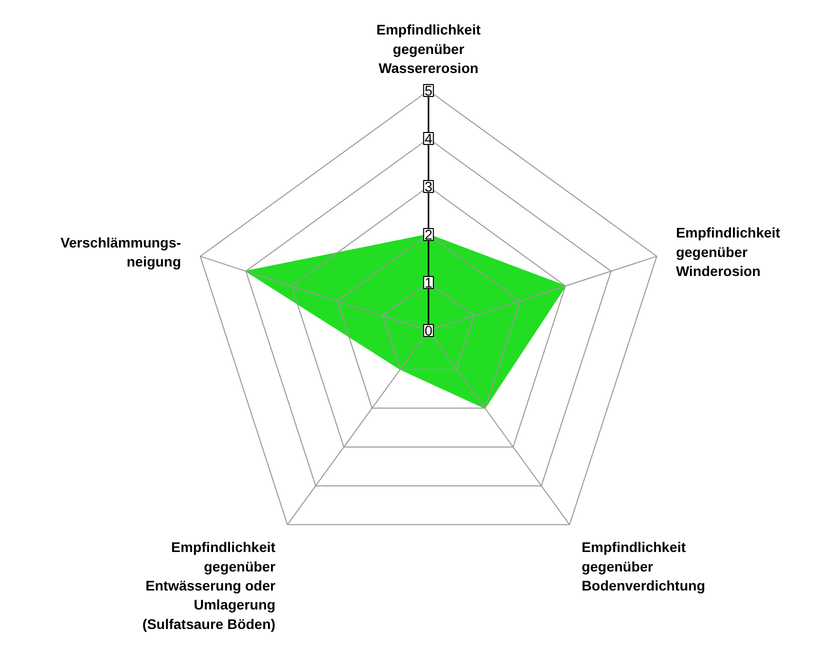 This screenshot has width=821, height=655. Describe the element at coordinates (428, 330) in the screenshot. I see `y-tick-label: 0` at that location.